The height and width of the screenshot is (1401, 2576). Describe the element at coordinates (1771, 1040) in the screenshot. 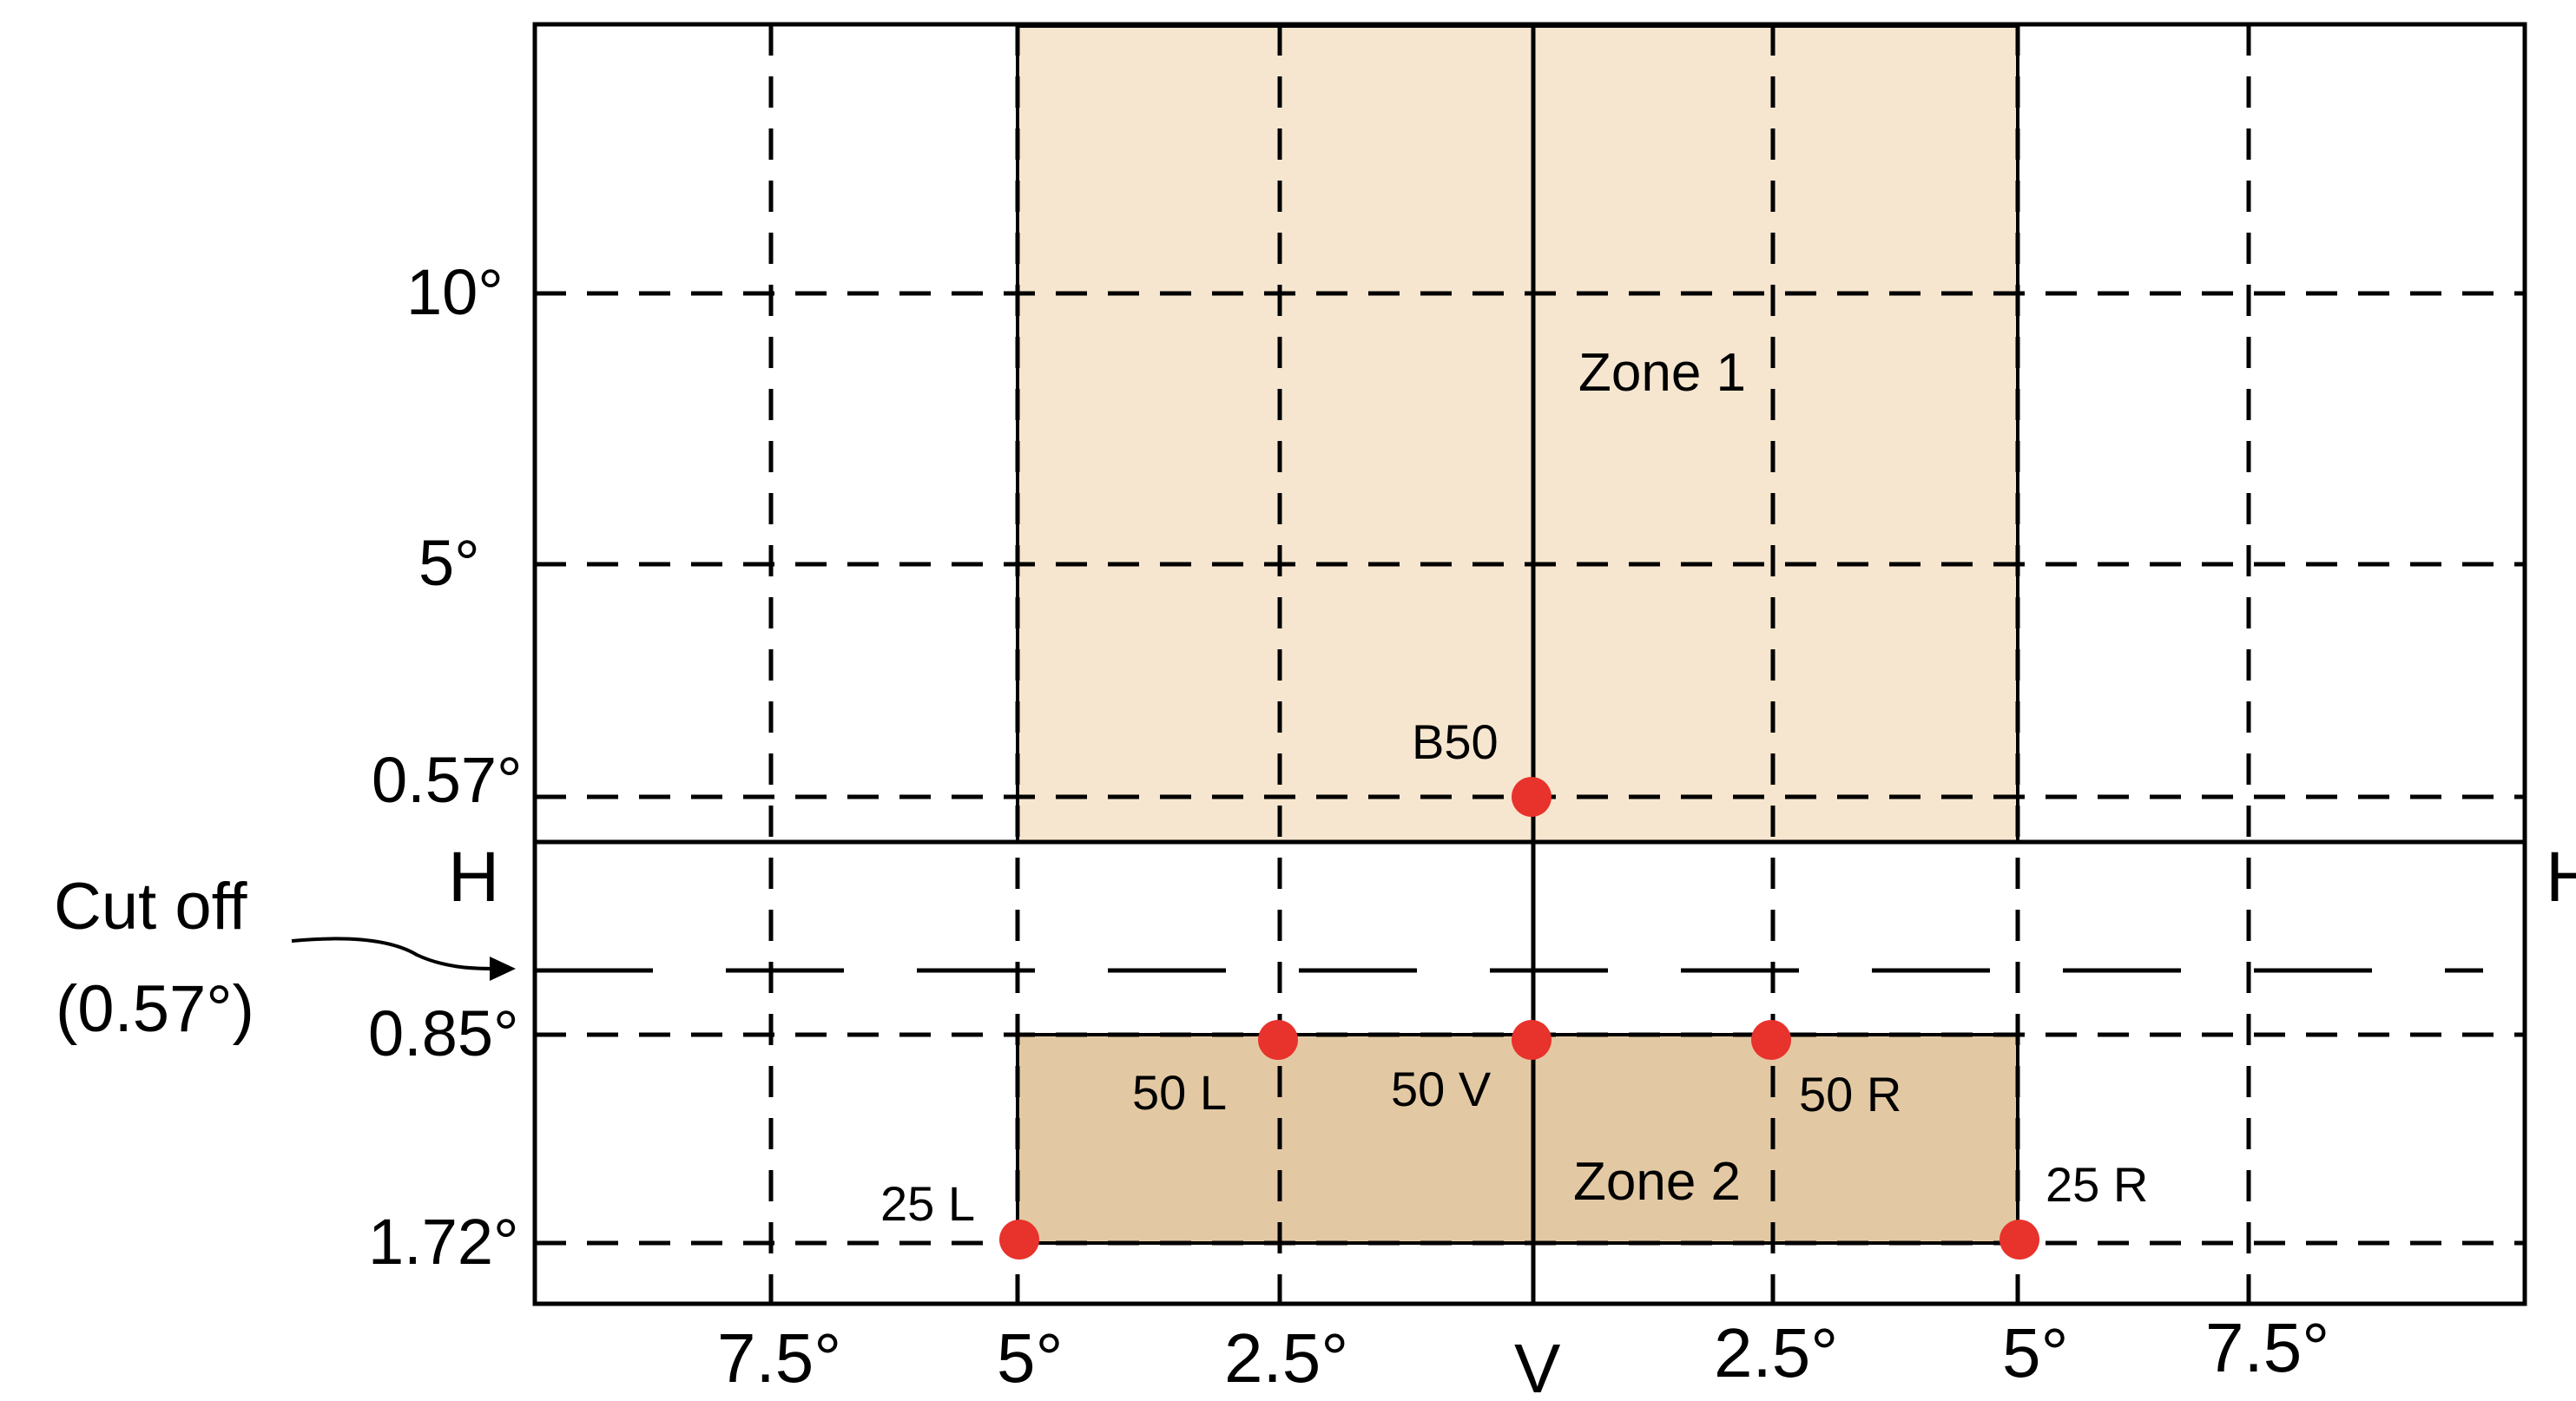

I see `point-50r` at that location.